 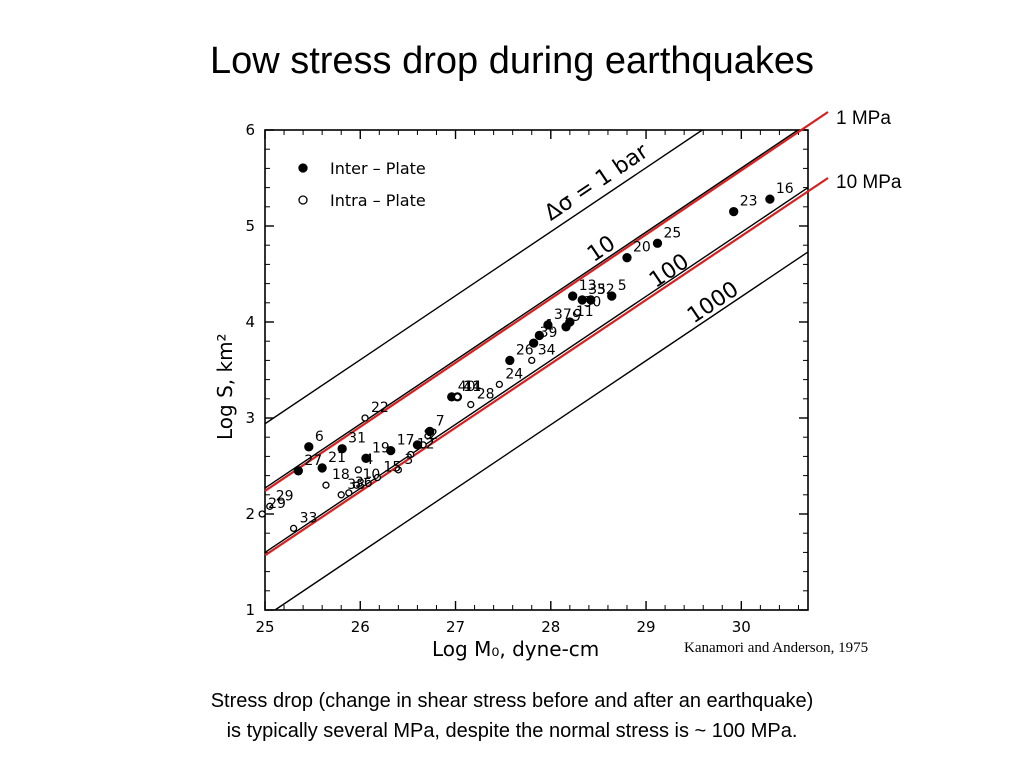 What do you see at coordinates (515, 649) in the screenshot?
I see `x-axis-label: Log M₀, dyne-cm` at bounding box center [515, 649].